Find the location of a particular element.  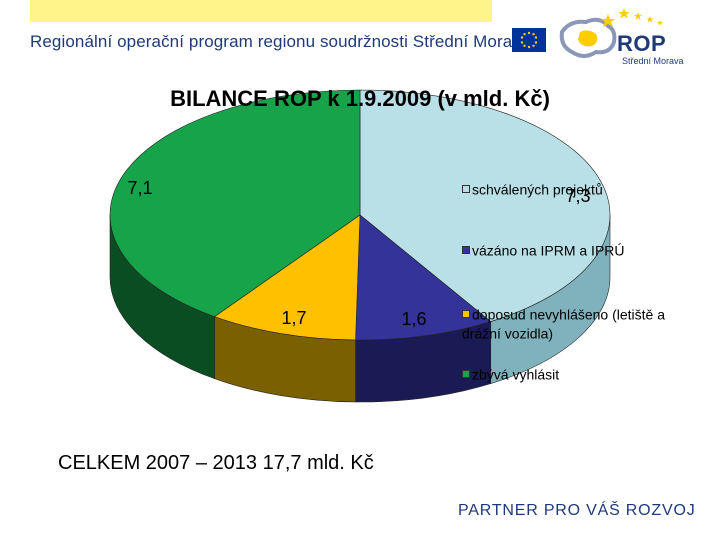

total-summary: CELKEM 2007 – 2013 17,7 mld. Kč is located at coordinates (216, 463).